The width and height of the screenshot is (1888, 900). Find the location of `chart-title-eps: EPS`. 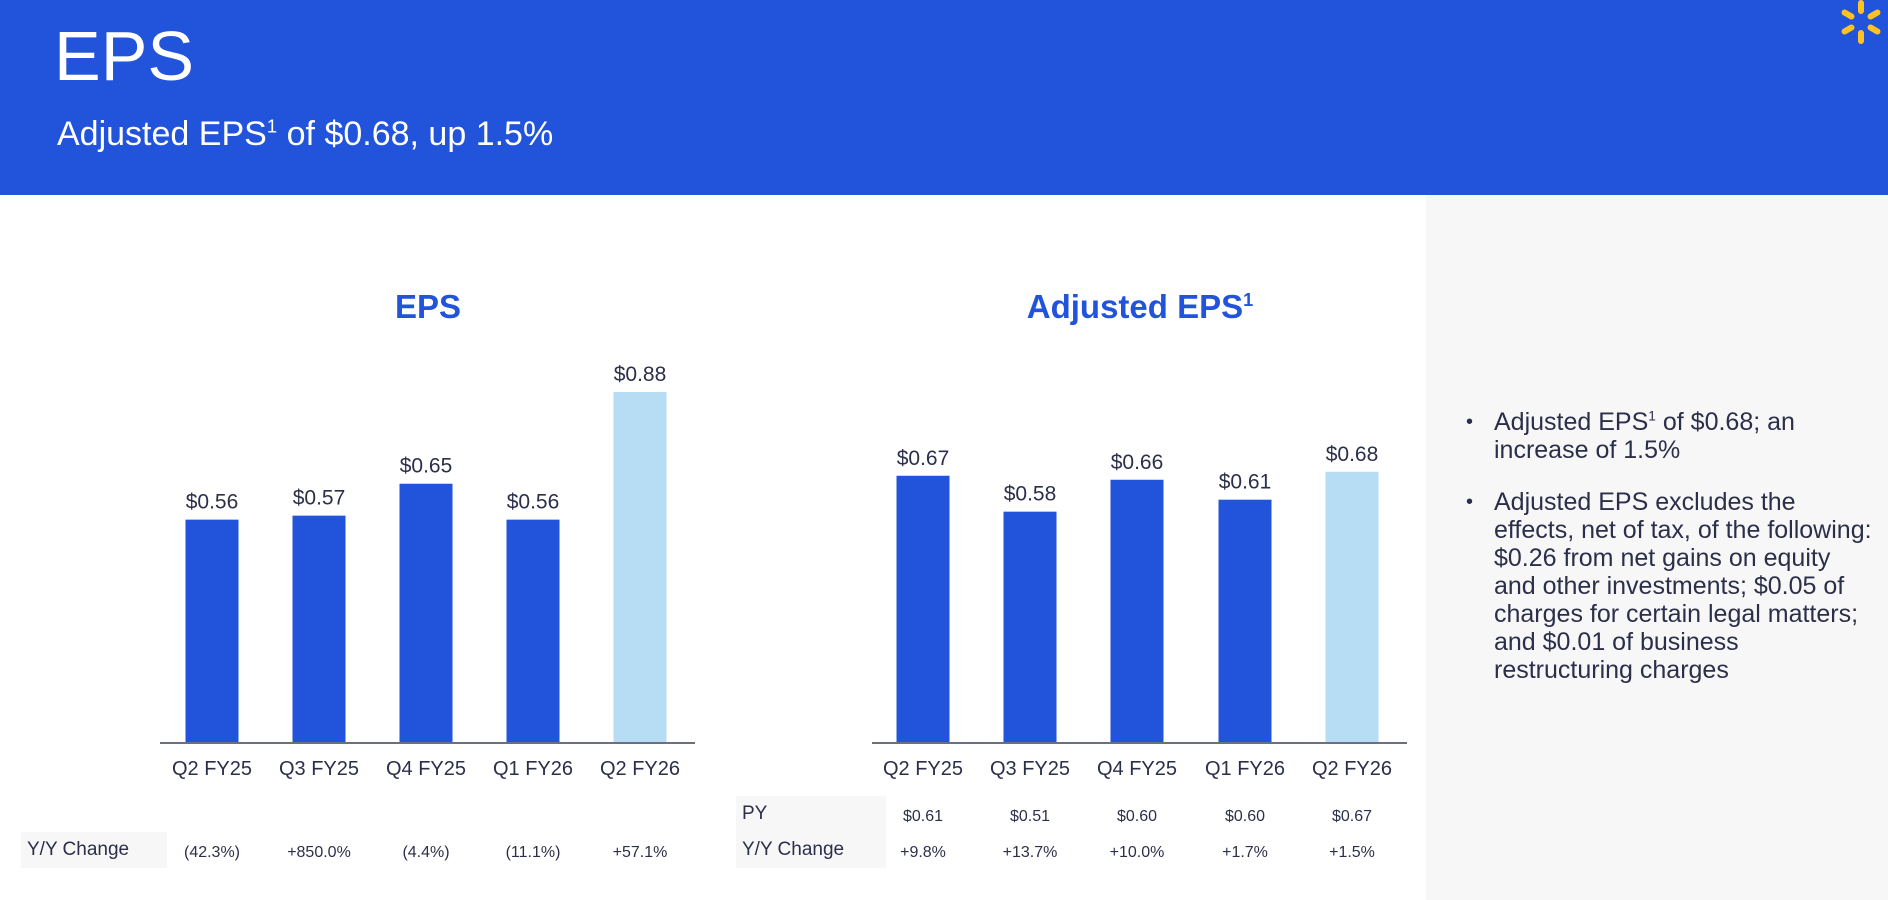

chart-title-eps: EPS is located at coordinates (428, 307).